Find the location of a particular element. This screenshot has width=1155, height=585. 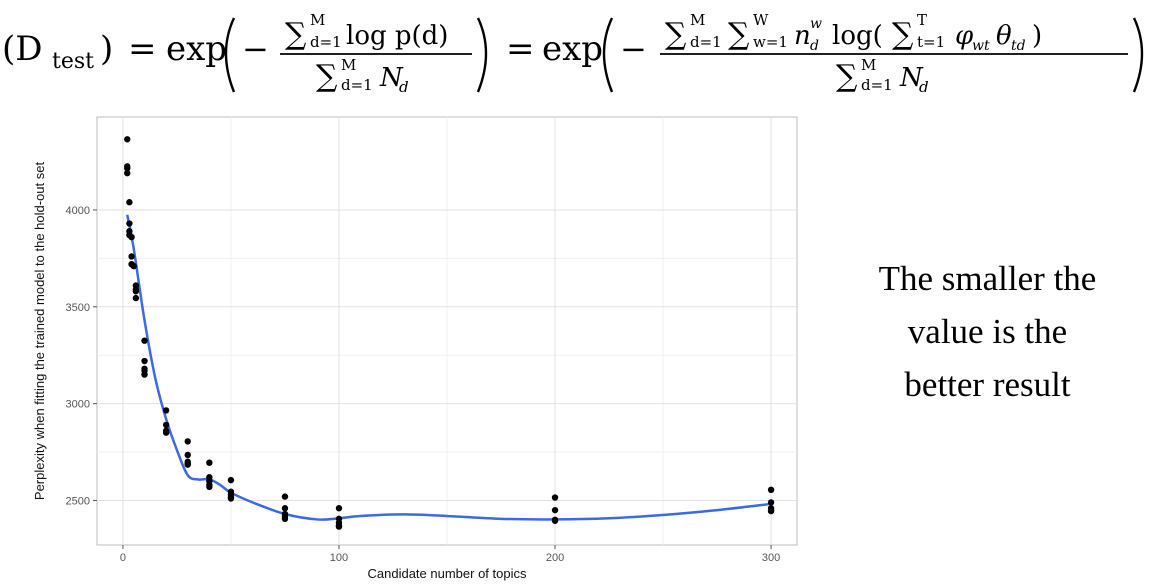

formula-num2-theta-sub: td is located at coordinates (1018, 46).